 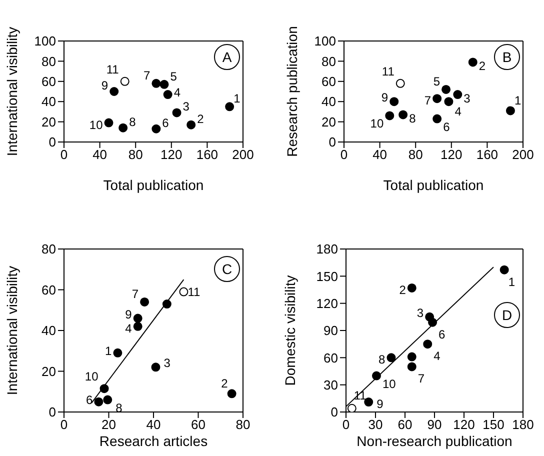 What do you see at coordinates (292, 91) in the screenshot?
I see `y-axis-title: Research publication` at bounding box center [292, 91].